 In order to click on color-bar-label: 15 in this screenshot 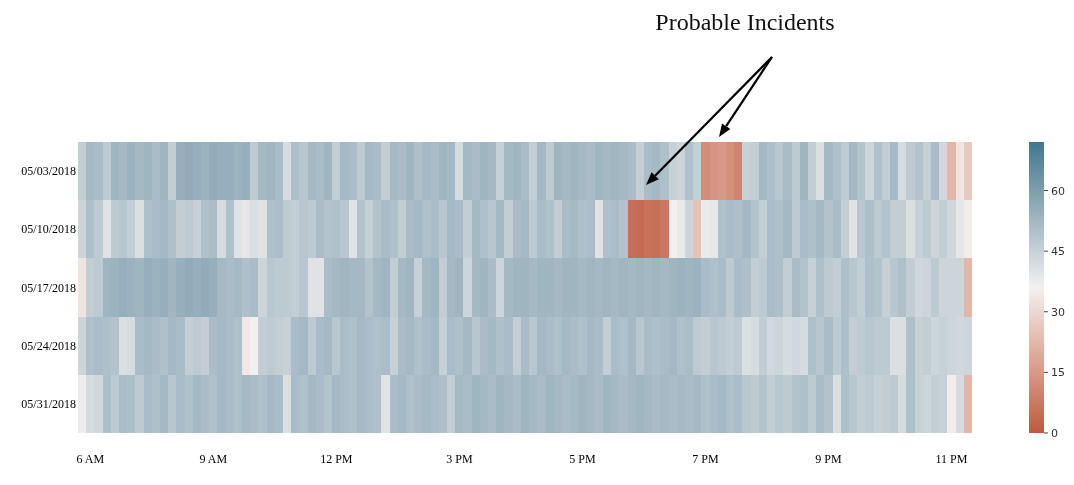, I will do `click(1058, 373)`.